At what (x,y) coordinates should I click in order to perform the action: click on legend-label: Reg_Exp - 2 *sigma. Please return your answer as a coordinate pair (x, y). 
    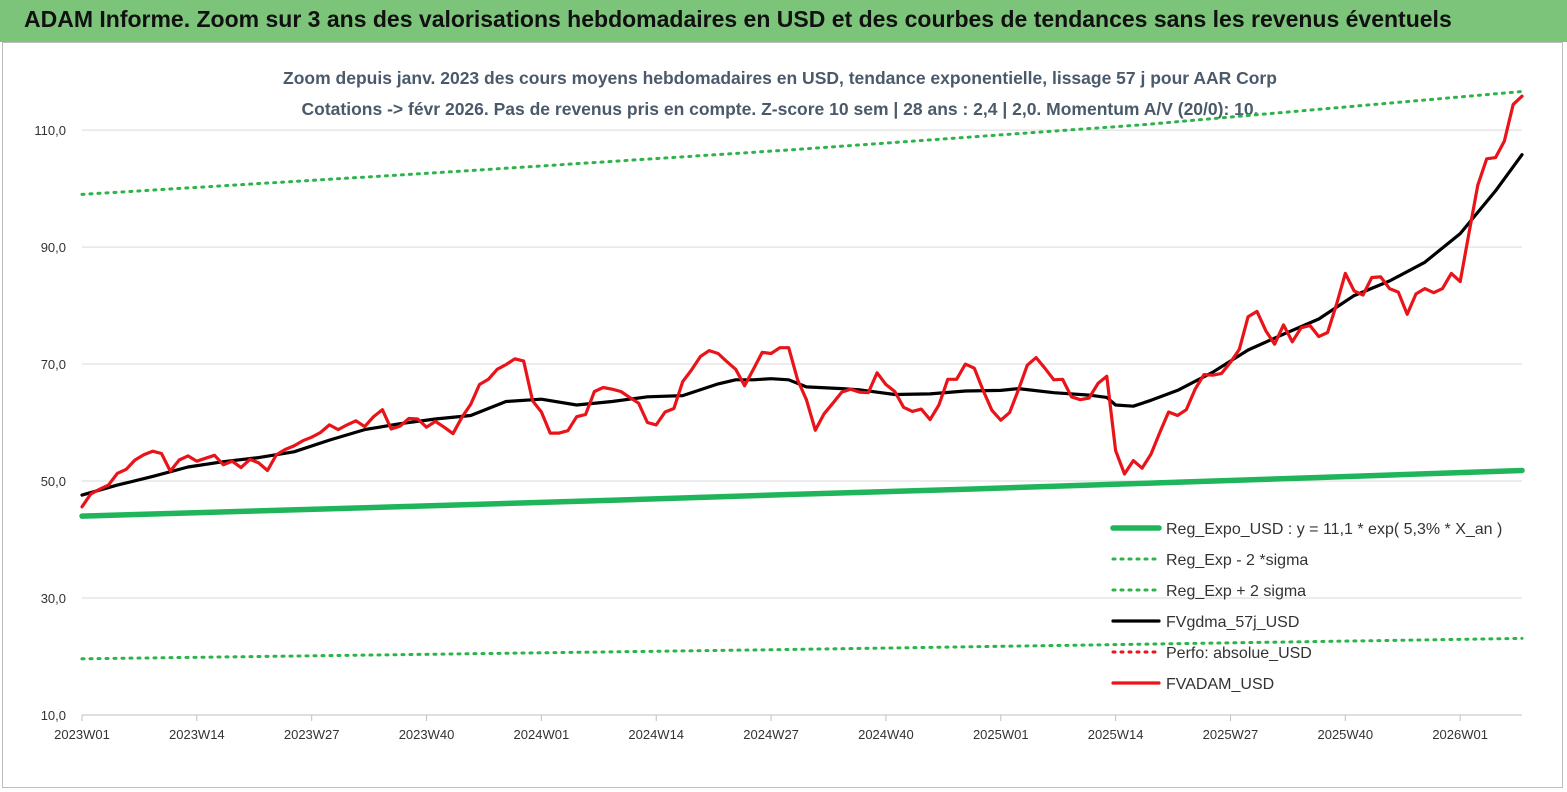
    Looking at the image, I should click on (1237, 560).